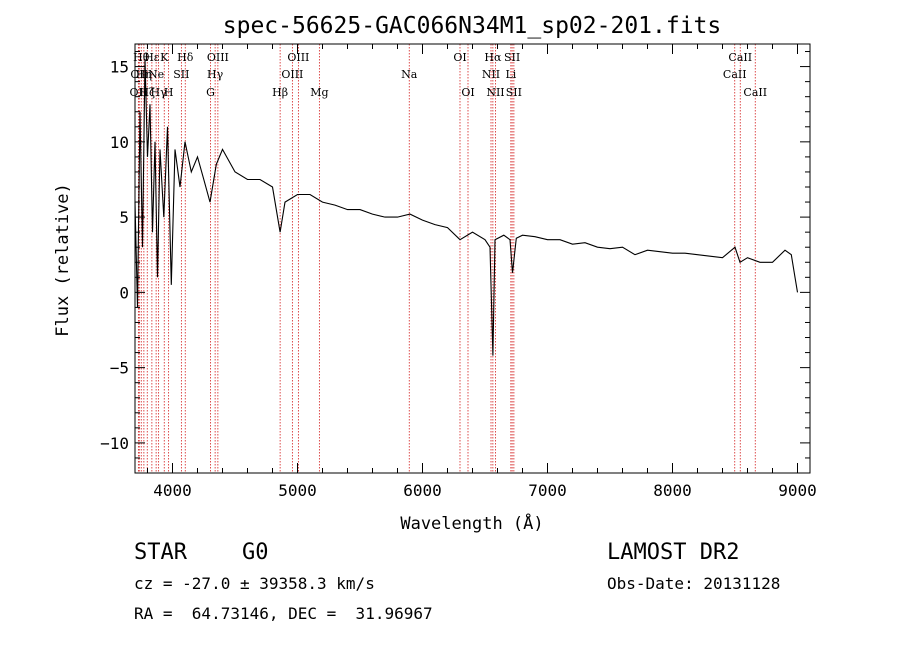  I want to click on line-marker-label: Hζ, so click(147, 92).